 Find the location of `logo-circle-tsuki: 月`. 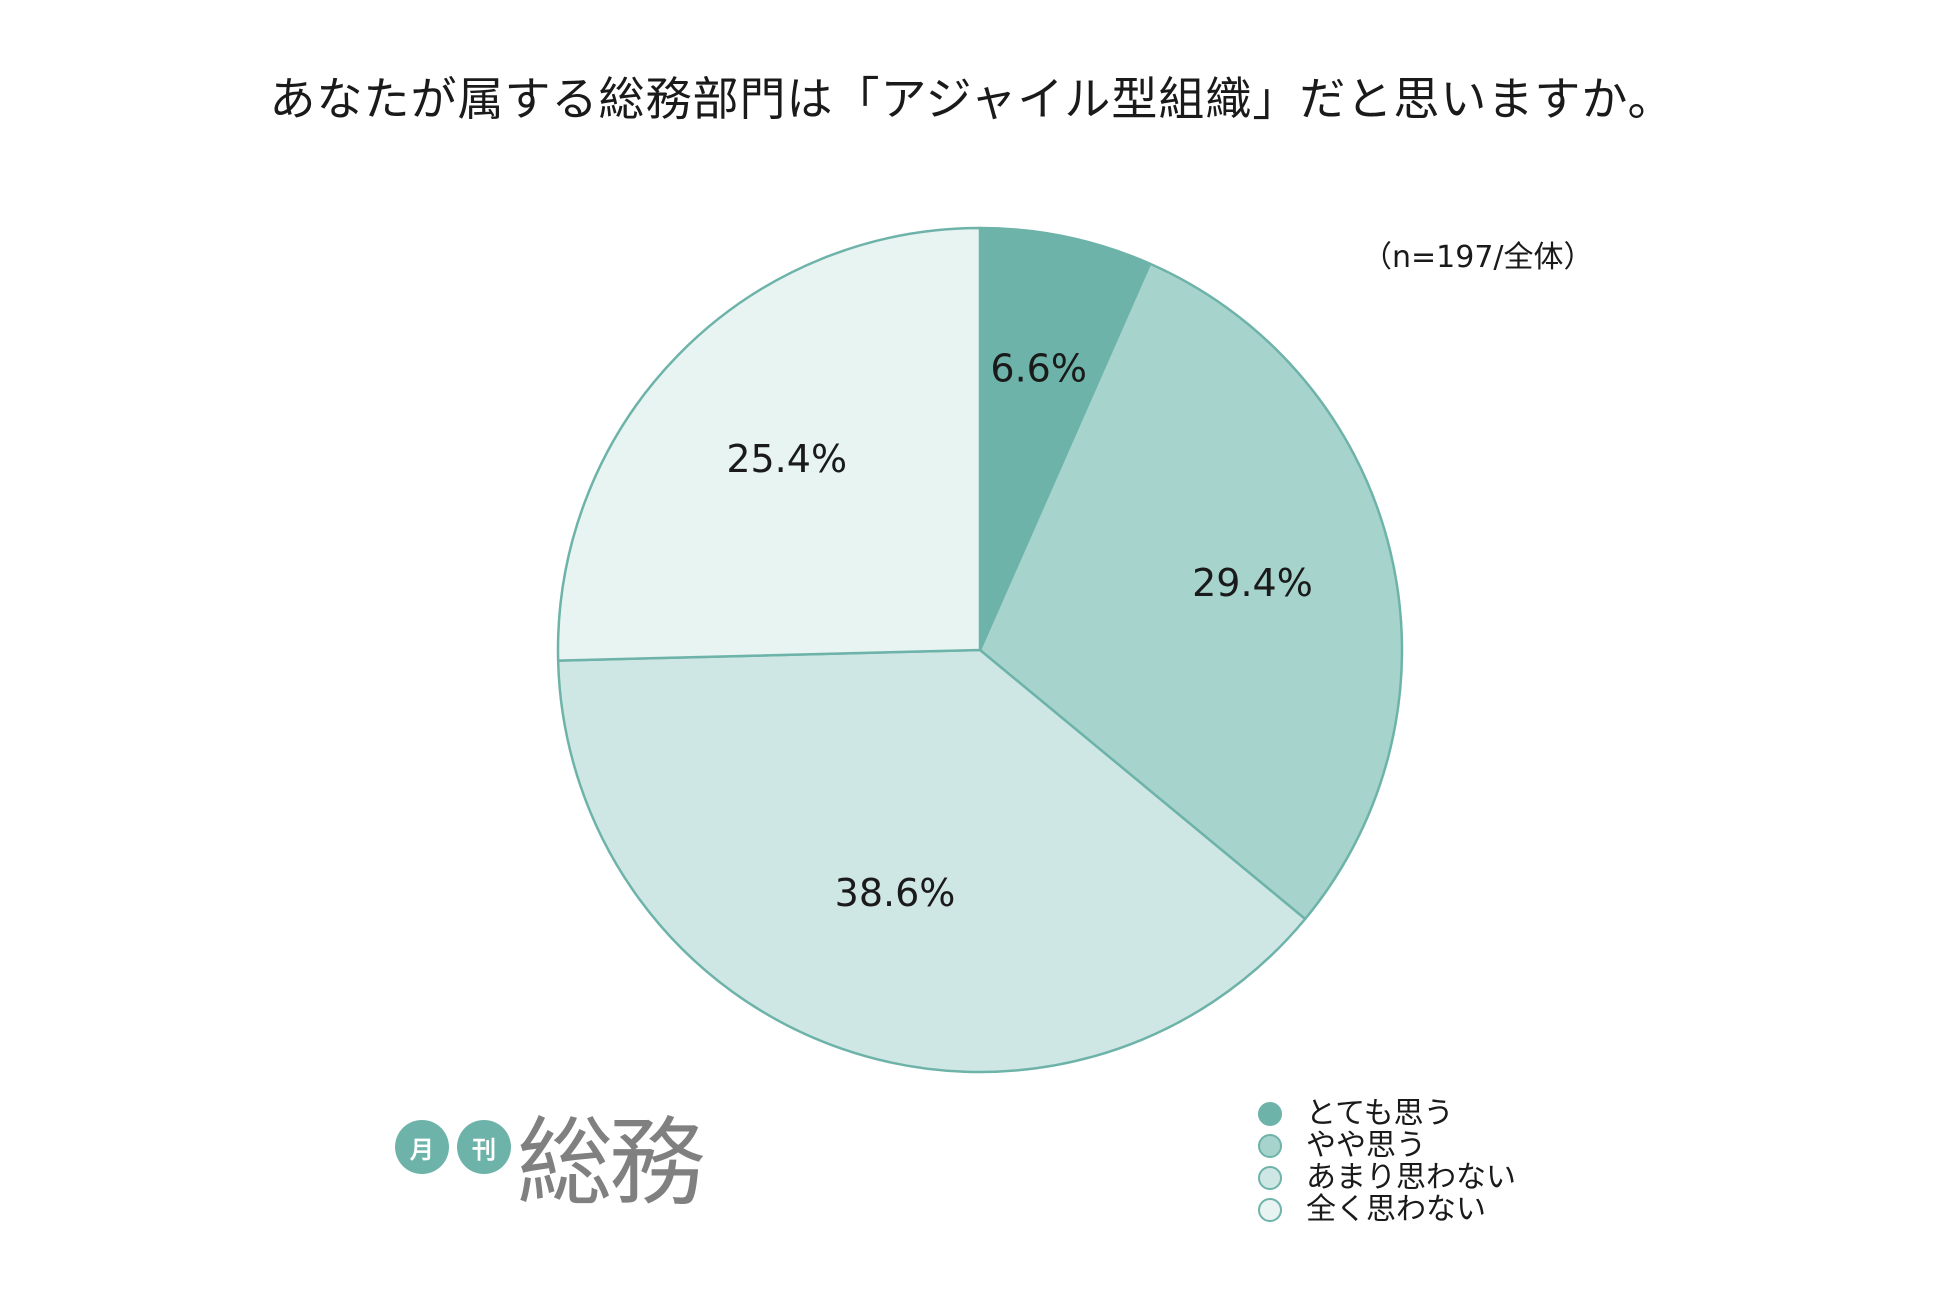

logo-circle-tsuki: 月 is located at coordinates (422, 1147).